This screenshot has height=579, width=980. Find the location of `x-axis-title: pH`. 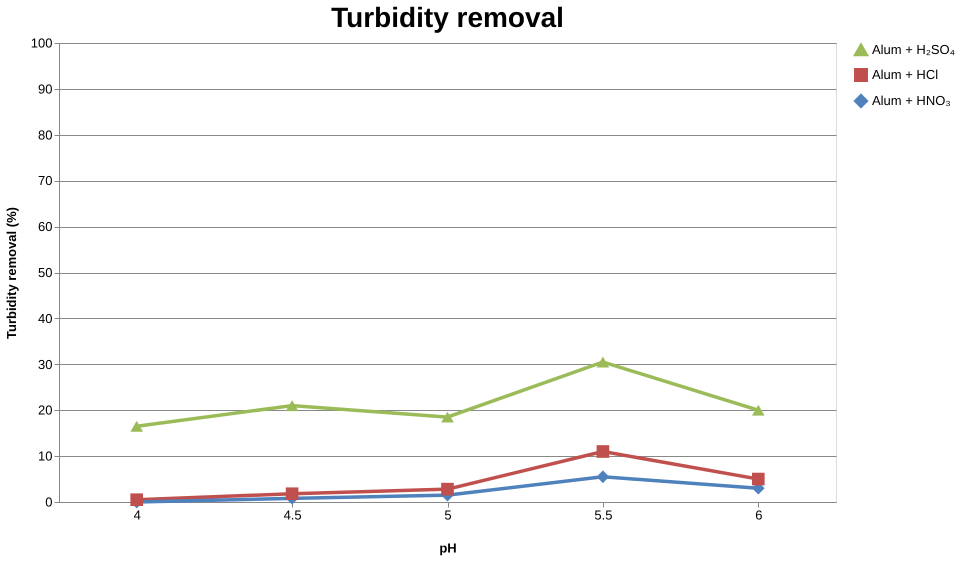

x-axis-title: pH is located at coordinates (448, 548).